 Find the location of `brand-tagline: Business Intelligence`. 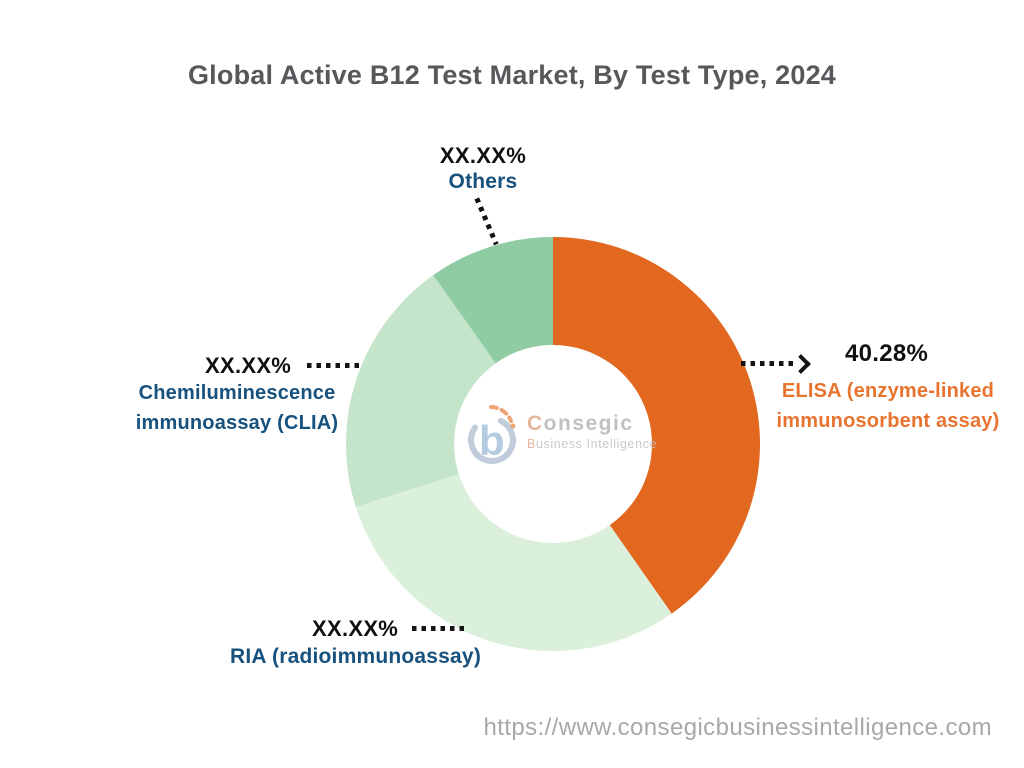

brand-tagline: Business Intelligence is located at coordinates (592, 444).